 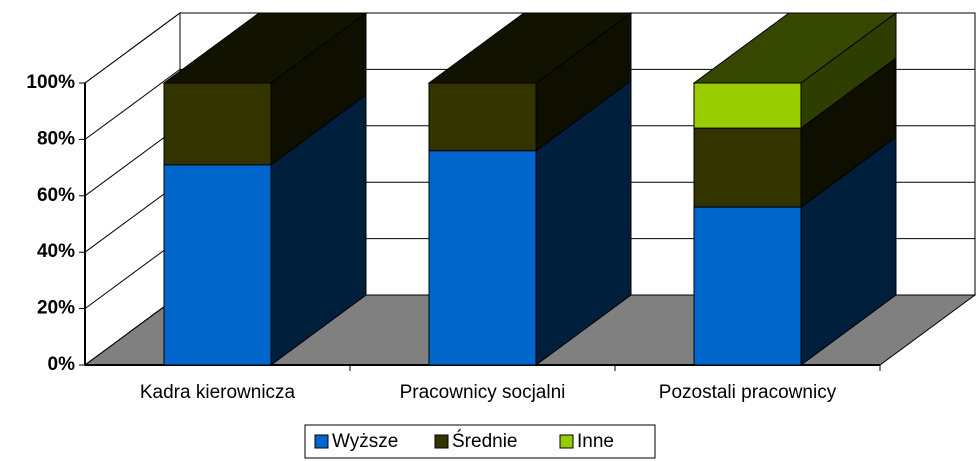 What do you see at coordinates (56, 195) in the screenshot?
I see `y-tick-label: 60%` at bounding box center [56, 195].